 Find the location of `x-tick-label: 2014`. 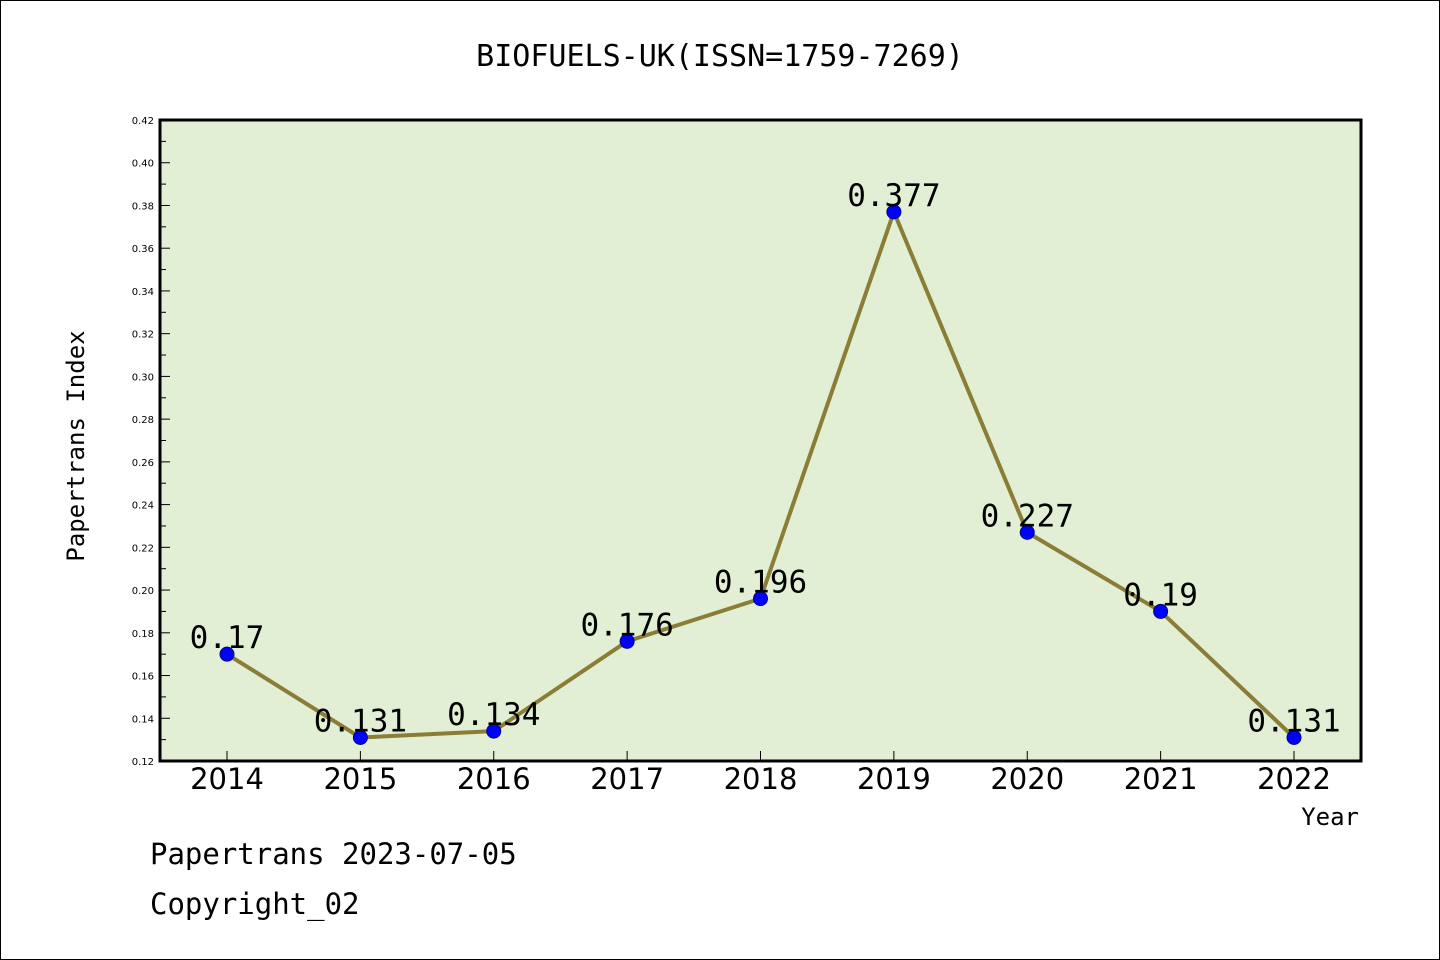

x-tick-label: 2014 is located at coordinates (227, 779).